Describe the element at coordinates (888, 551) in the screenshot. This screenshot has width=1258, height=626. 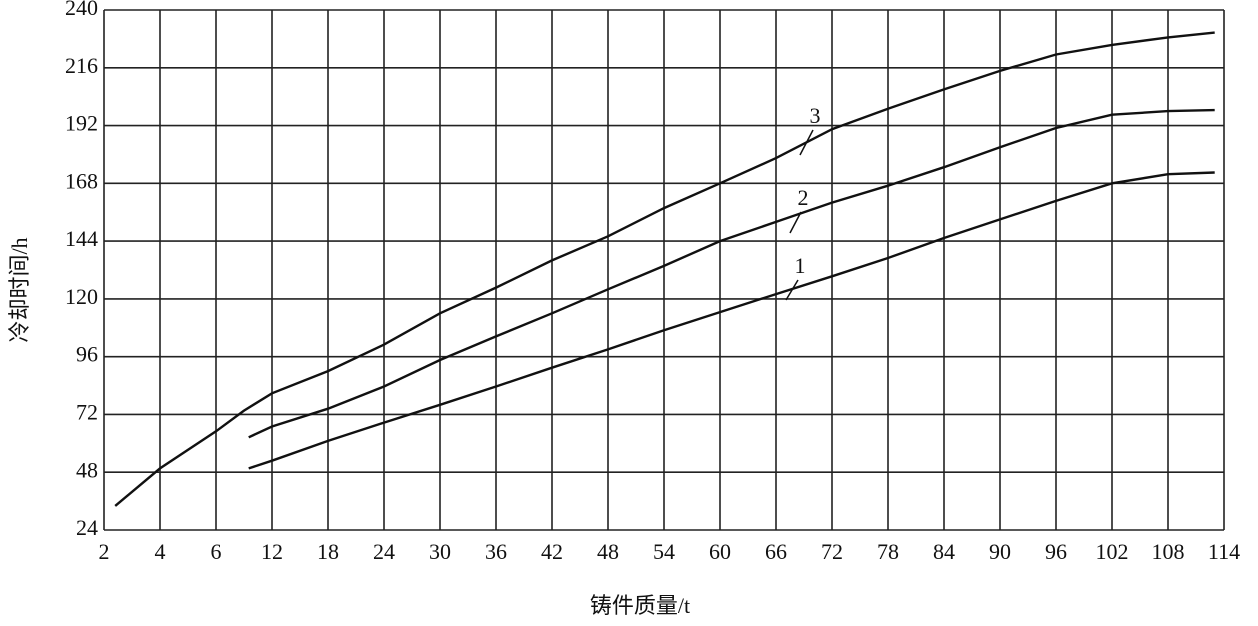
I see `x-tick-label: 78` at that location.